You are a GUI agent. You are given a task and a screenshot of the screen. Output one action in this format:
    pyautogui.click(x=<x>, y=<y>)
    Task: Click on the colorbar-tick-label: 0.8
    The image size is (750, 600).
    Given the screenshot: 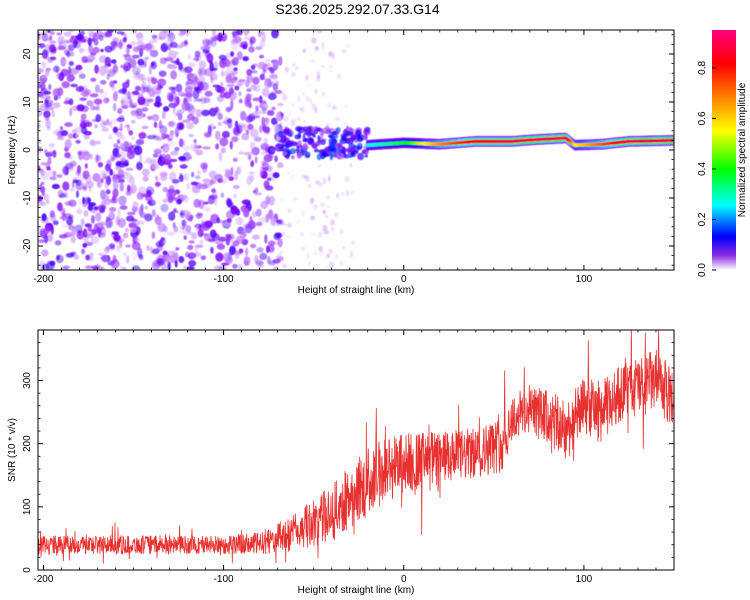 What is the action you would take?
    pyautogui.click(x=702, y=68)
    